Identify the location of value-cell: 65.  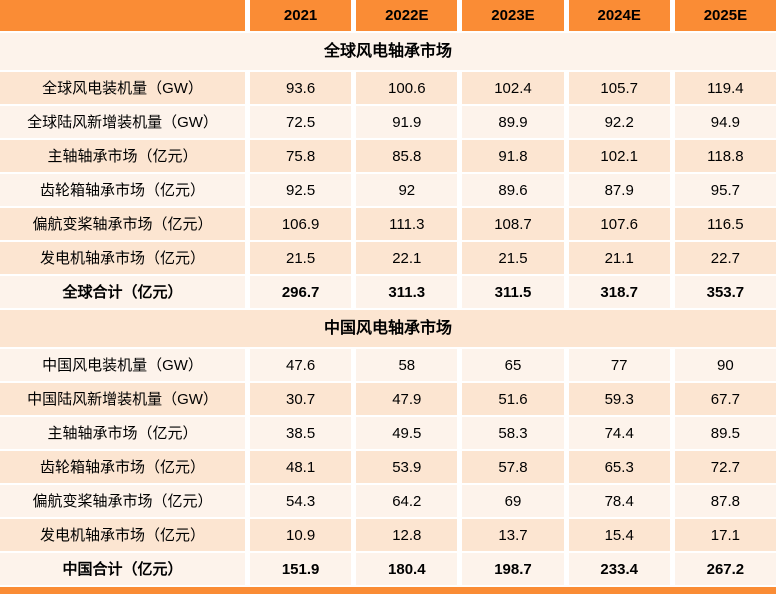
(513, 365).